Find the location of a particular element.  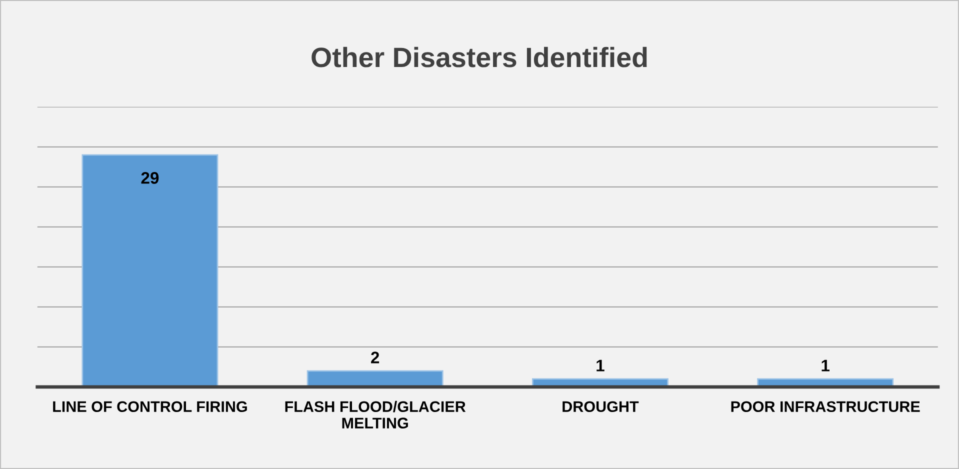

x-tick-label: LINE OF CONTROL FIRING is located at coordinates (150, 406).